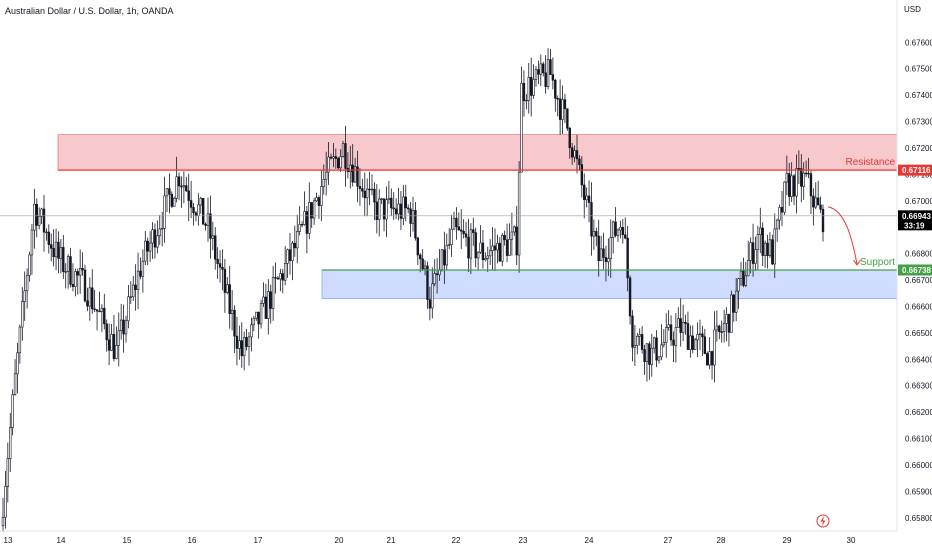 The width and height of the screenshot is (932, 550). Describe the element at coordinates (916, 216) in the screenshot. I see `current-price-label: 0.66943` at that location.